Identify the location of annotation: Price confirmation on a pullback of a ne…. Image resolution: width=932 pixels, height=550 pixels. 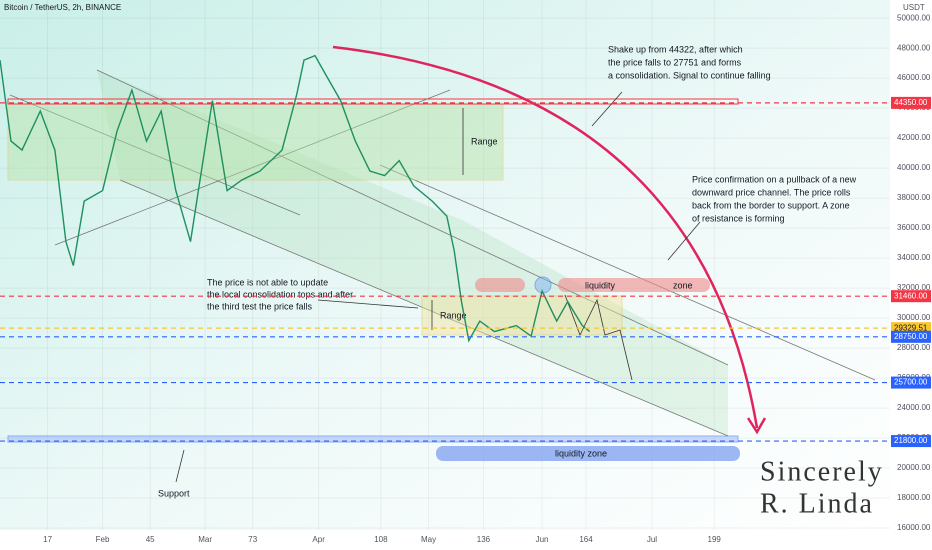
(774, 179).